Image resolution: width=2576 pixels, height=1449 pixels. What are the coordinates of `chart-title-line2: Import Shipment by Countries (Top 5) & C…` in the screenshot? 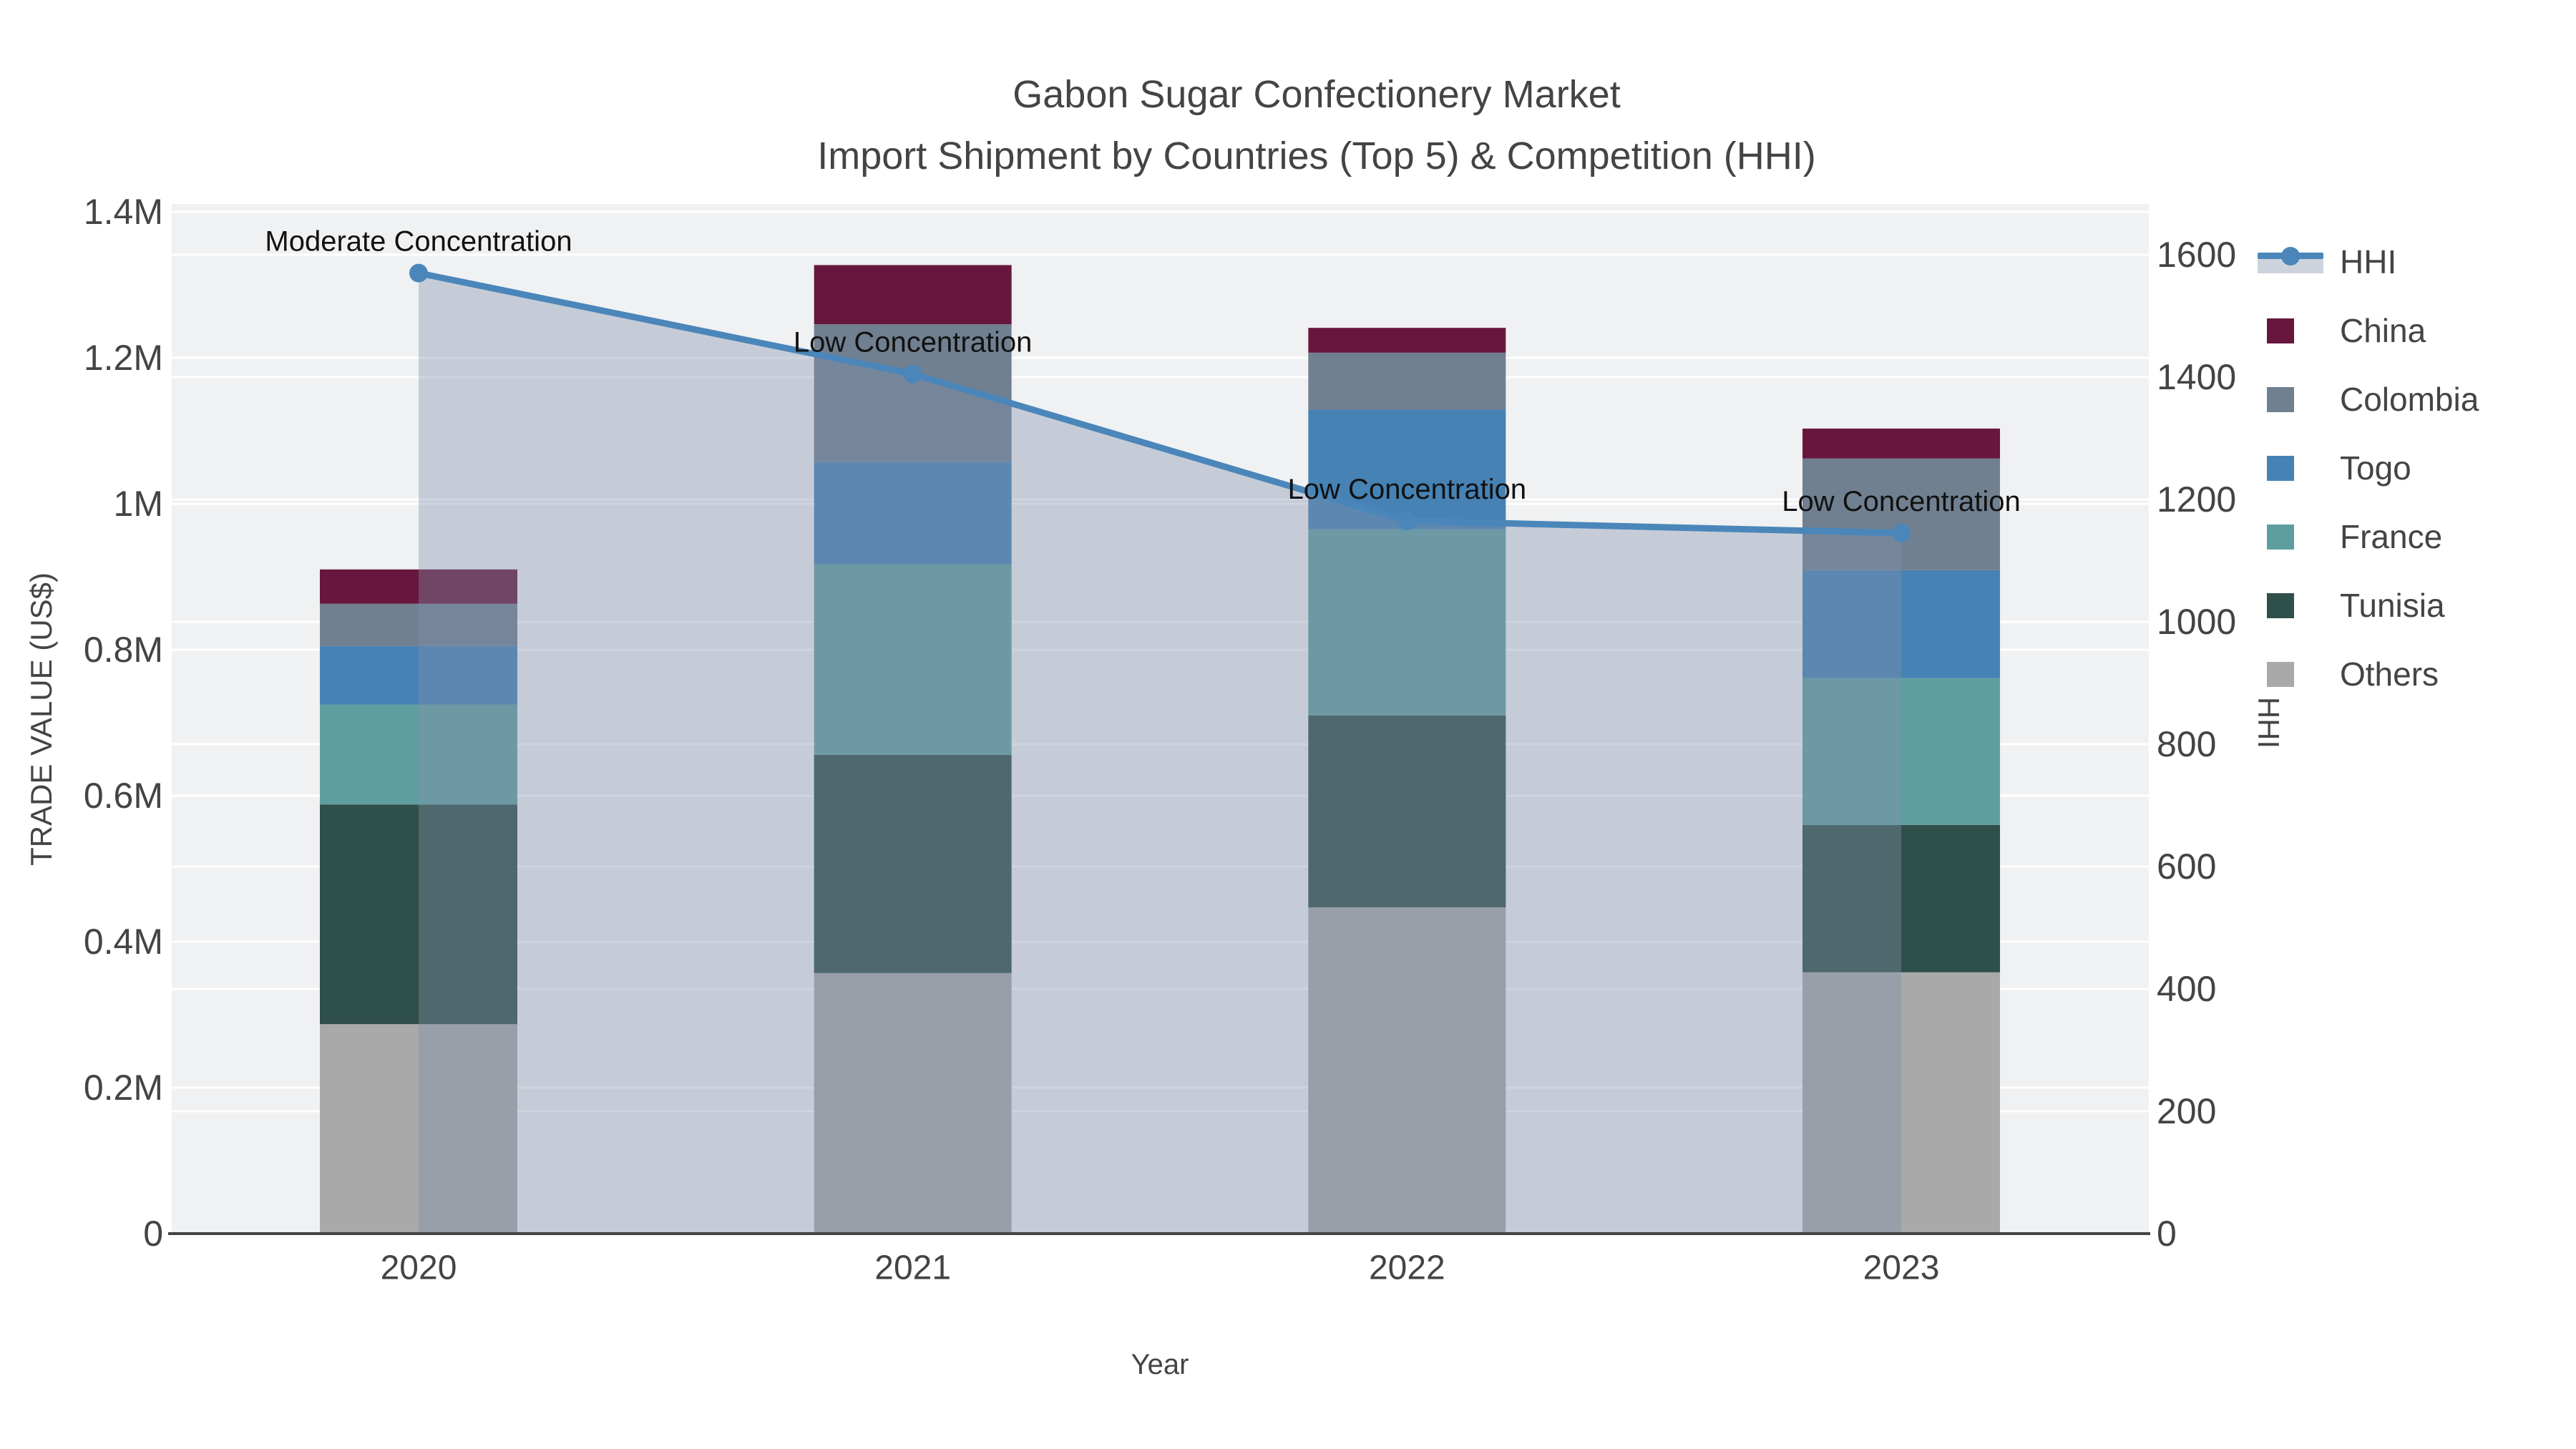 It's located at (1316, 156).